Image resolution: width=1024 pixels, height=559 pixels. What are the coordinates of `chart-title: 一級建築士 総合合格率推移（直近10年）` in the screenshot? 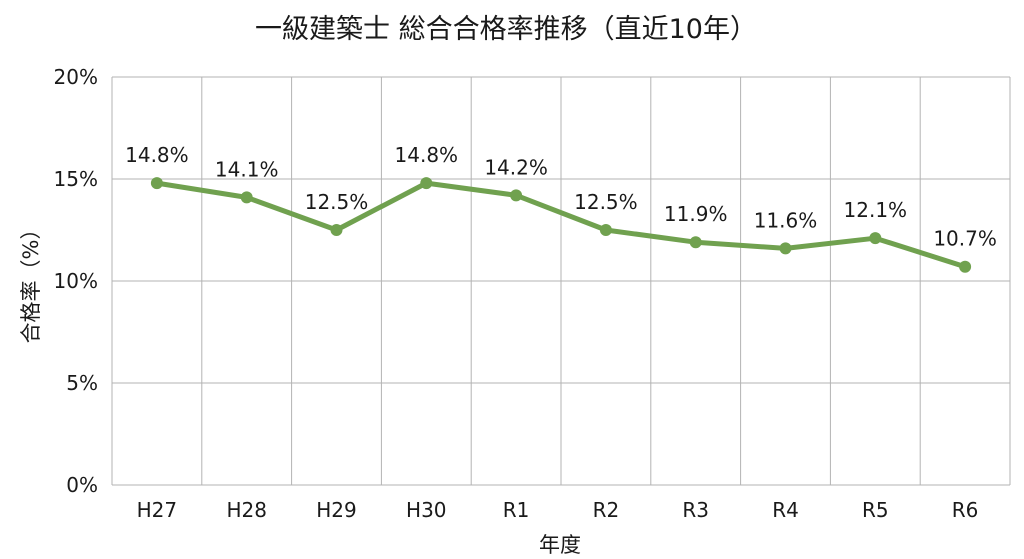 It's located at (506, 29).